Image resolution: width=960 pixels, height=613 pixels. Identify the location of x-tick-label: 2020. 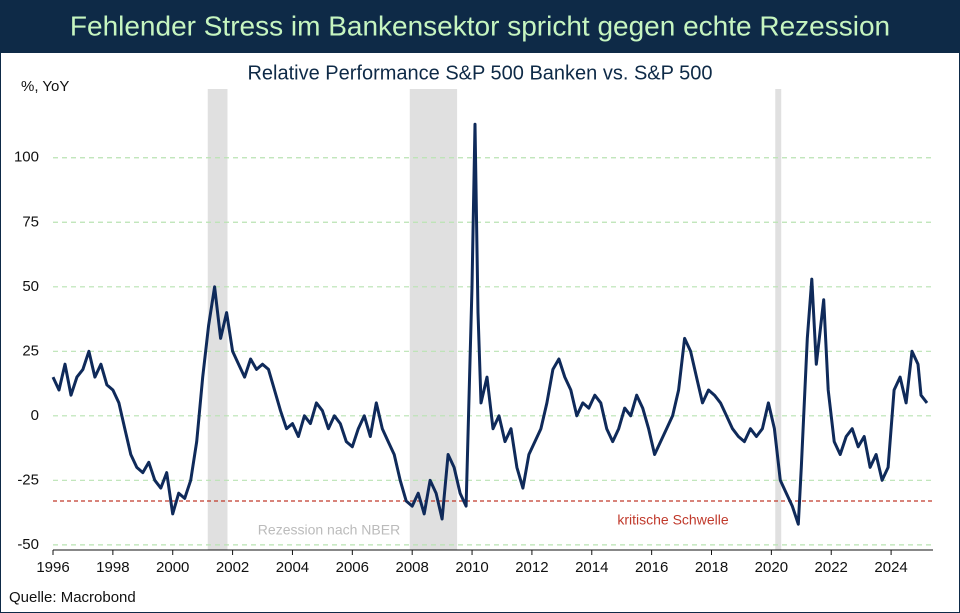
(771, 567).